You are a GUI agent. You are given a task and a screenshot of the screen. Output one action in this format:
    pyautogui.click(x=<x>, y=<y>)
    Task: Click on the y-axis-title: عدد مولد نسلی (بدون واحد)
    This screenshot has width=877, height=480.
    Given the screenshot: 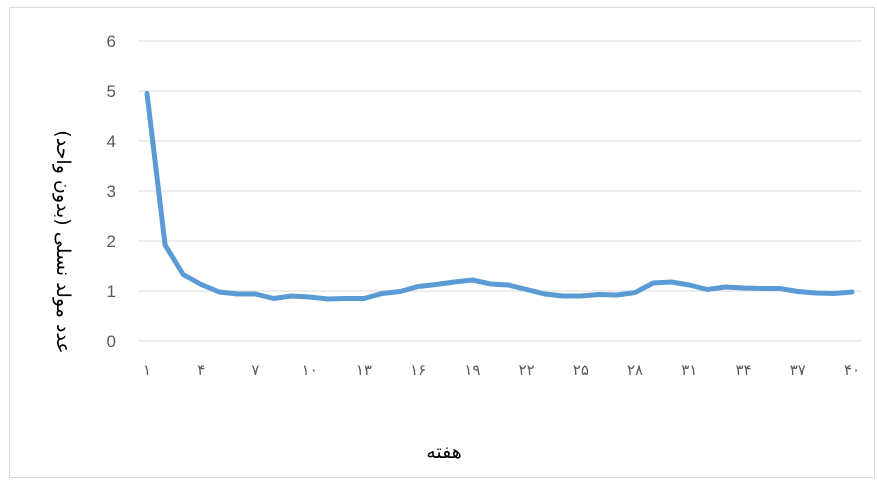 What is the action you would take?
    pyautogui.click(x=63, y=241)
    